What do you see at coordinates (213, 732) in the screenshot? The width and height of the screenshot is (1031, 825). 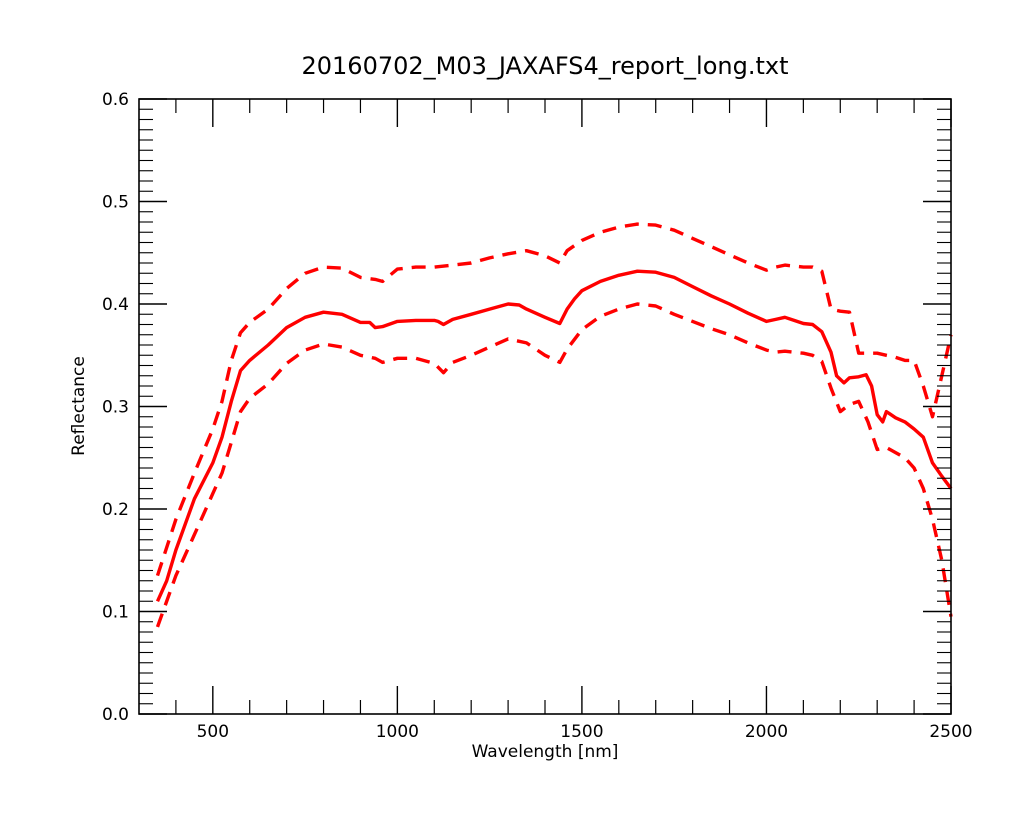 I see `x-tick-label: 500` at bounding box center [213, 732].